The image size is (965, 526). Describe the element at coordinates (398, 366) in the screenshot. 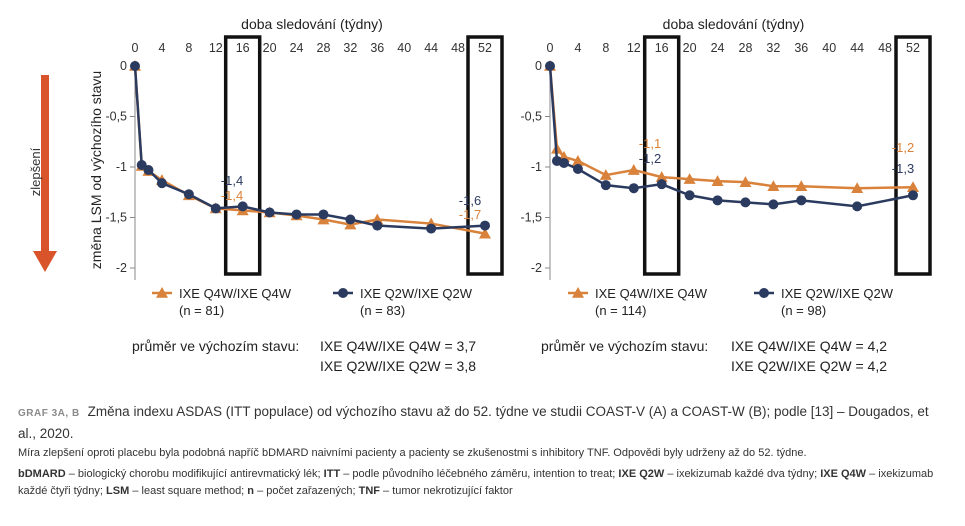

I see `baseline-q2w: IXE Q2W/IXE Q2W = 3,8` at that location.